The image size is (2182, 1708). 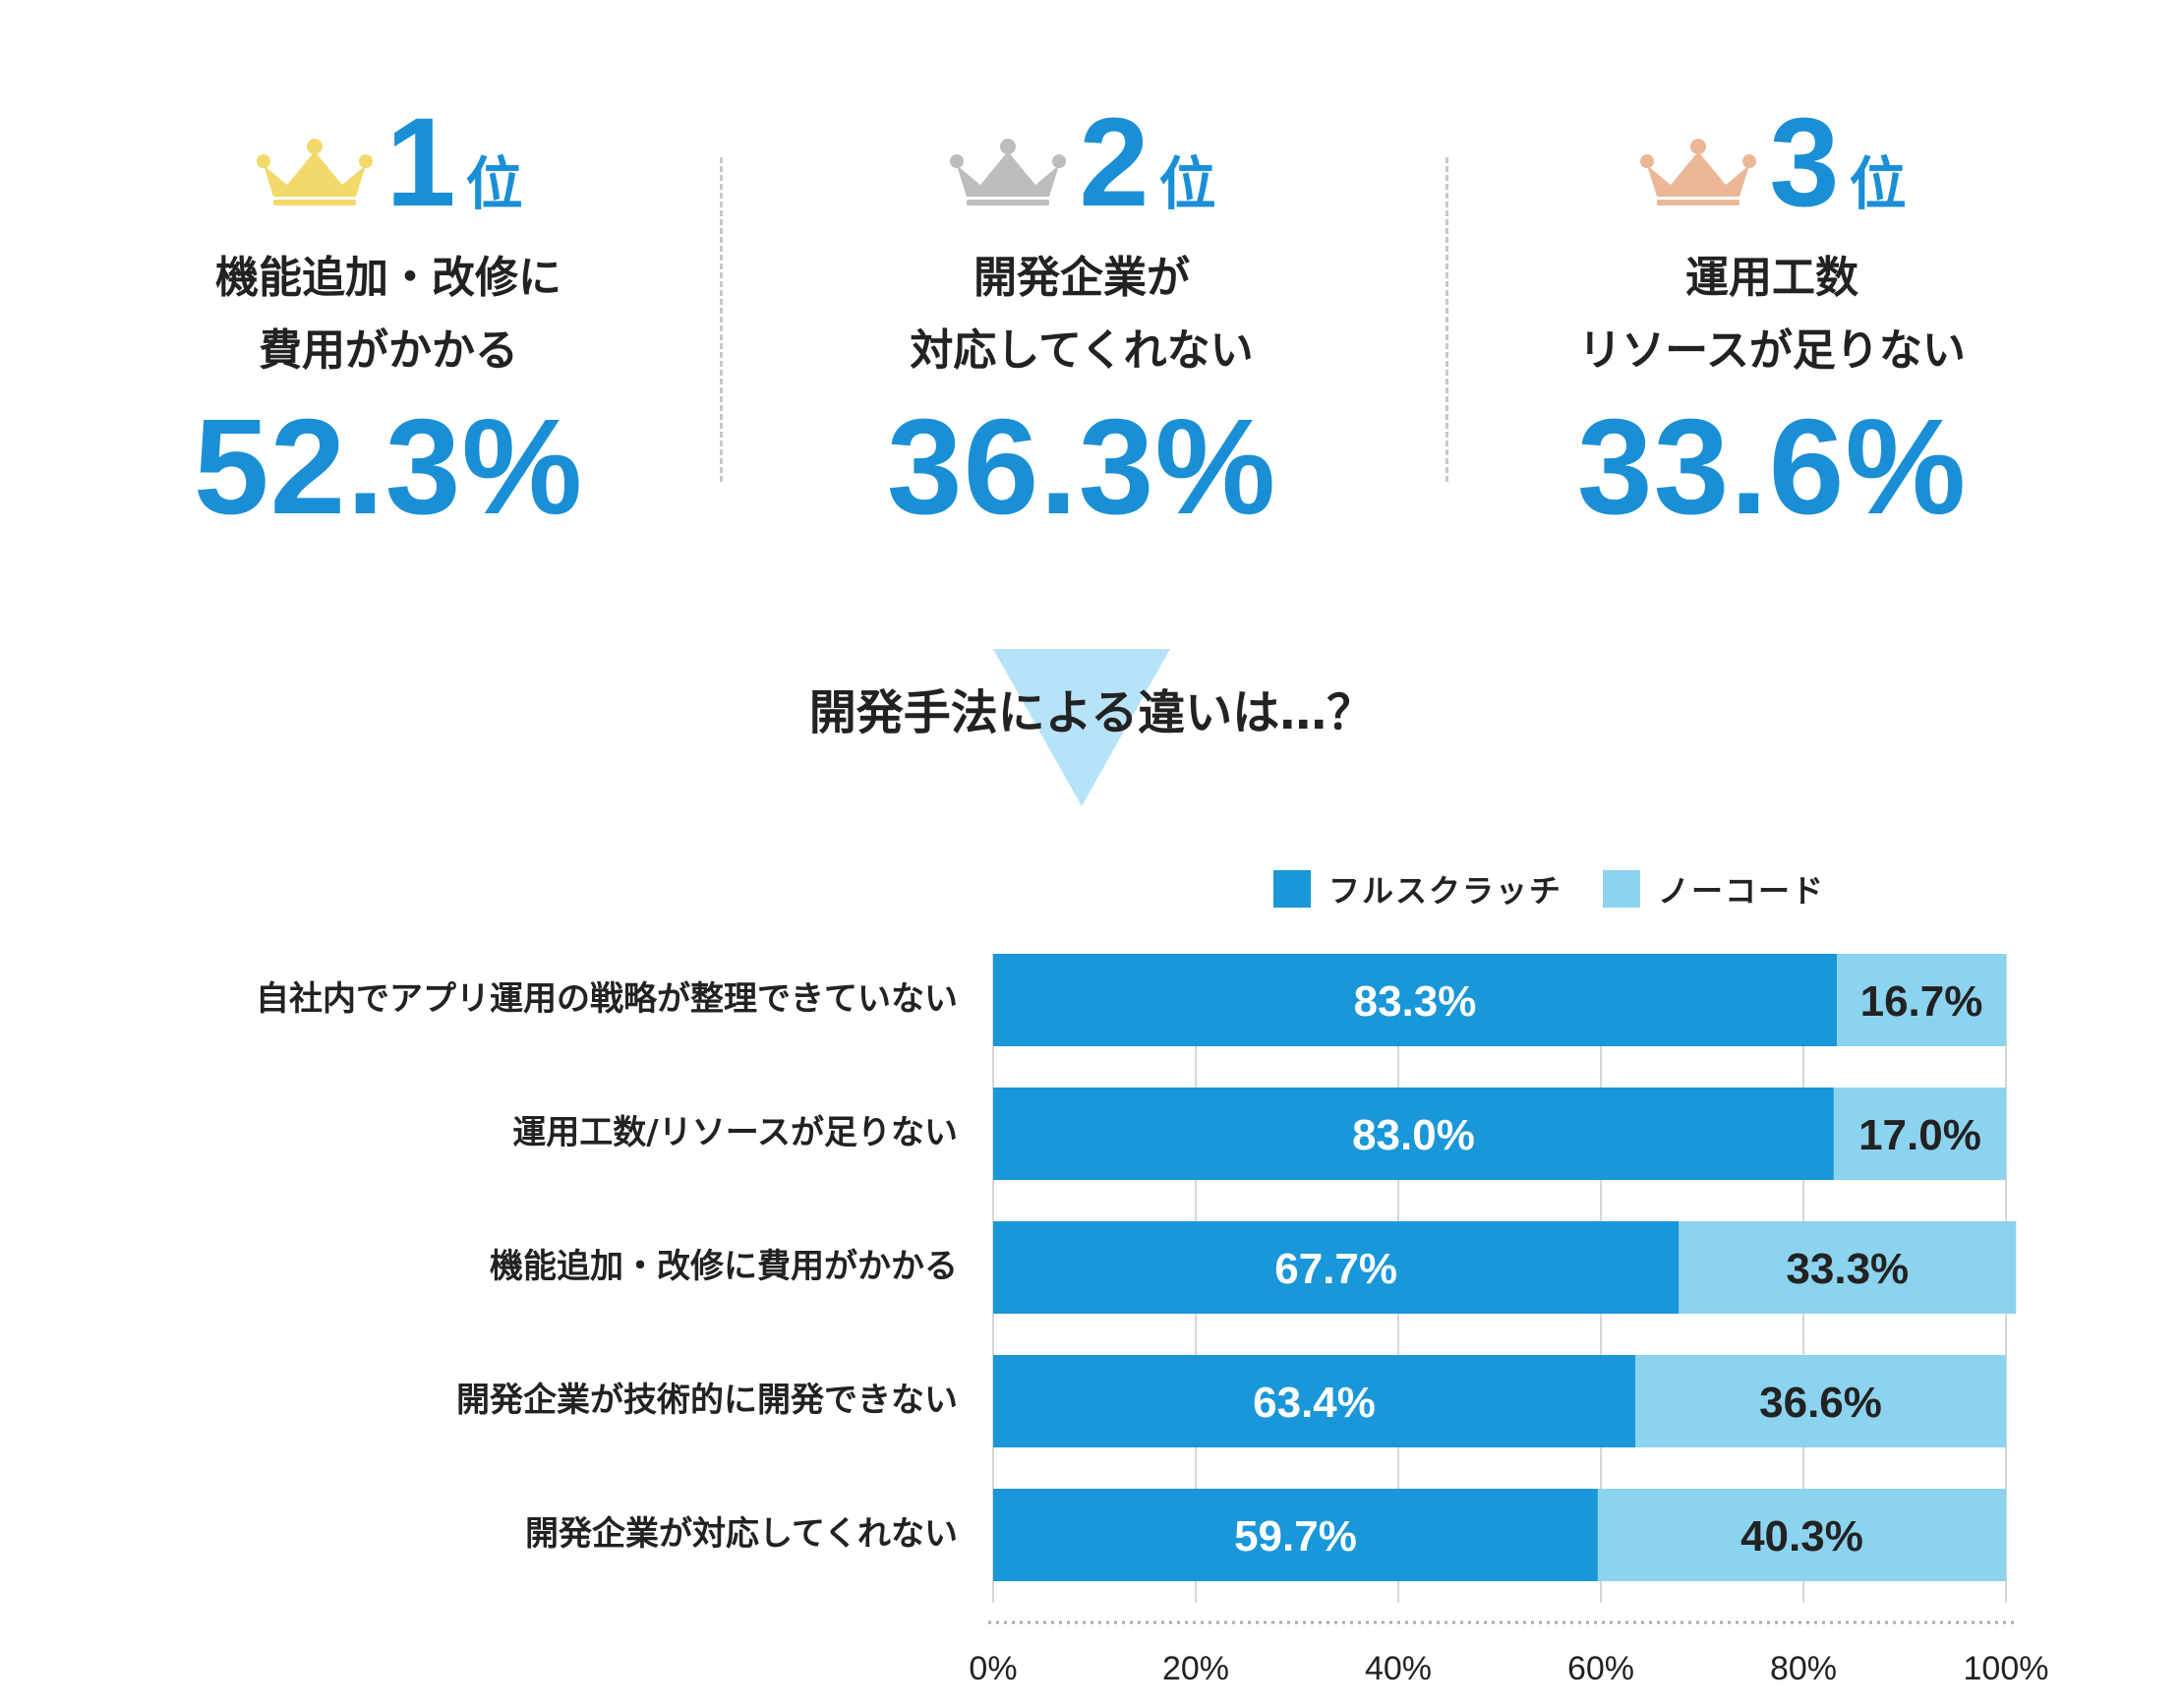 What do you see at coordinates (1195, 1669) in the screenshot?
I see `x-tick-label: 20%` at bounding box center [1195, 1669].